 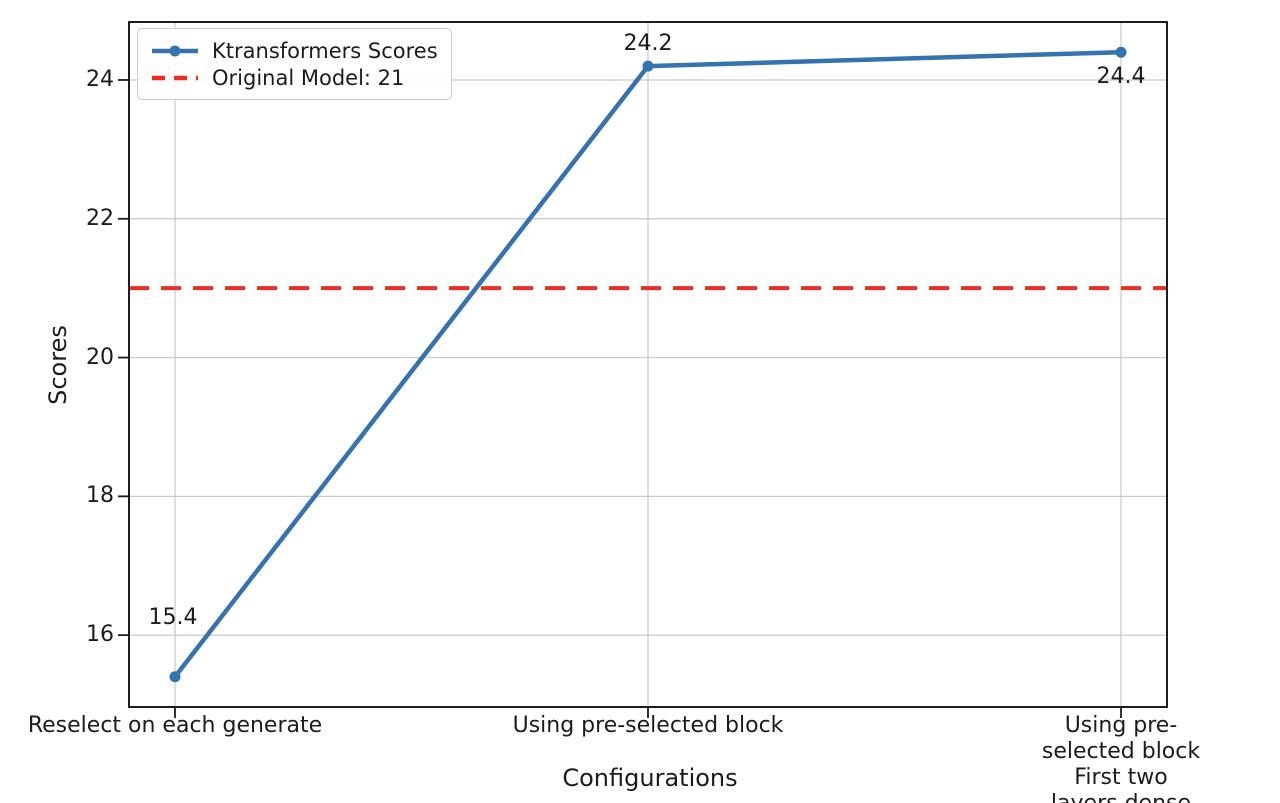 I want to click on x-tick-label: Reselect on each generate, so click(x=175, y=725).